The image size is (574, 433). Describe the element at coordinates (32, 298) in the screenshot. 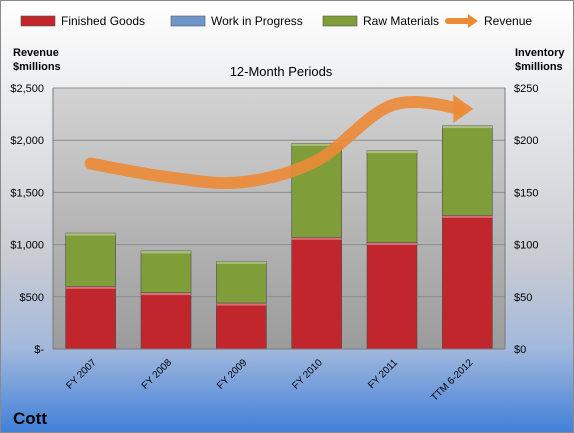

I see `left-tick-label: $500` at that location.